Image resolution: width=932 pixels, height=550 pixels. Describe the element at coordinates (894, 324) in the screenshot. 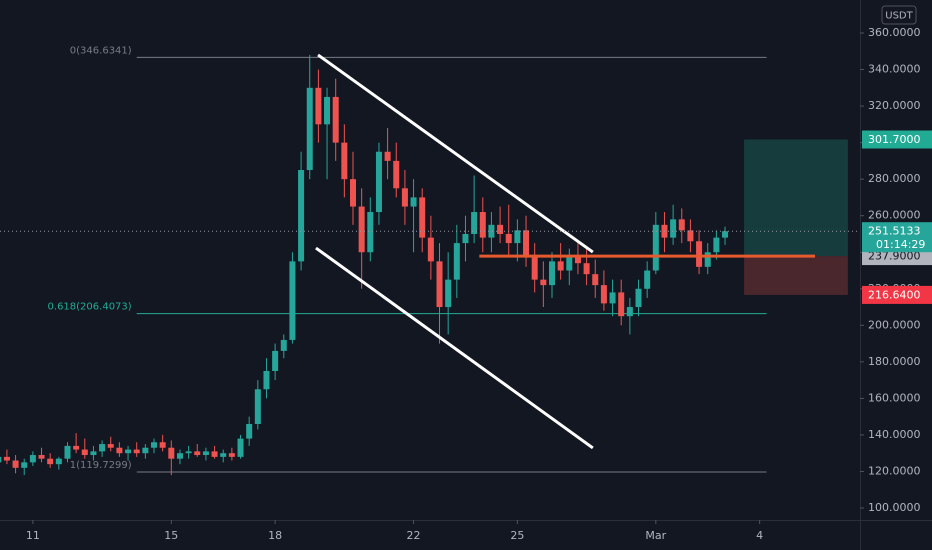

I see `y-tick-label: 200.0000` at that location.